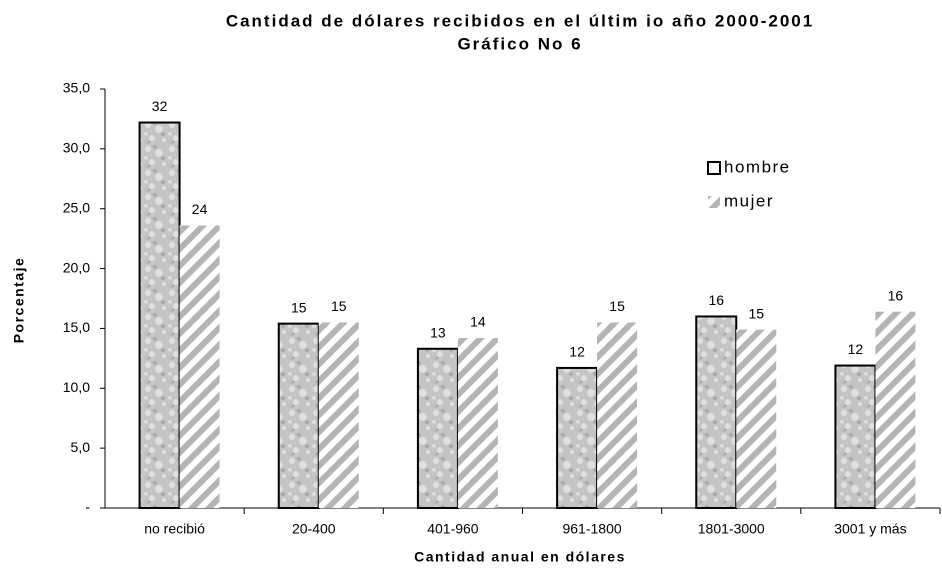  What do you see at coordinates (87, 507) in the screenshot?
I see `y-tick-label: -` at bounding box center [87, 507].